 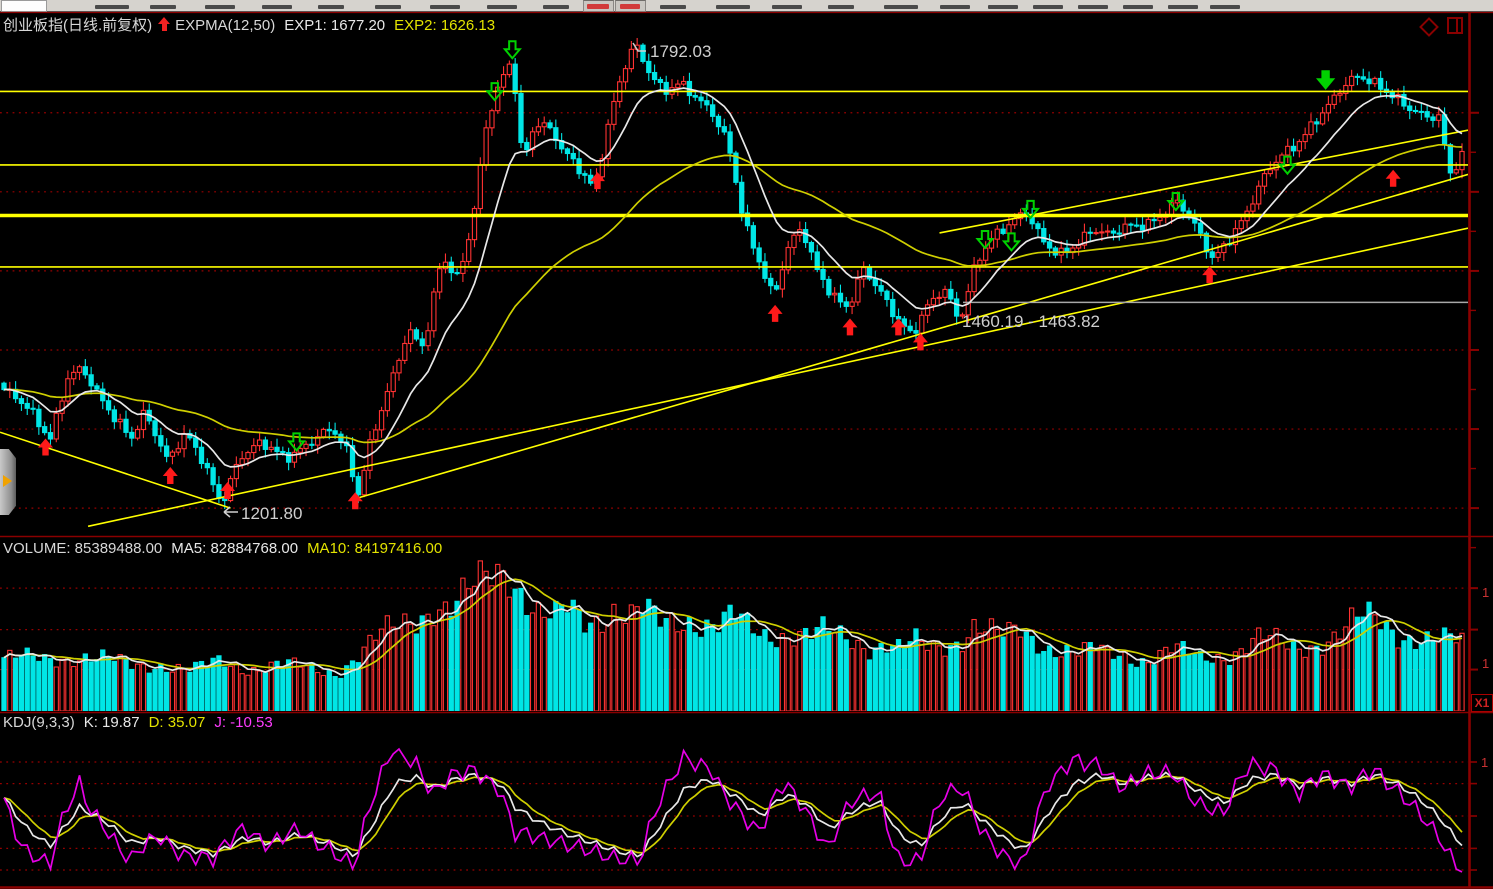 What do you see at coordinates (177, 722) in the screenshot?
I see `kdj-d-value: D: 35.07` at bounding box center [177, 722].